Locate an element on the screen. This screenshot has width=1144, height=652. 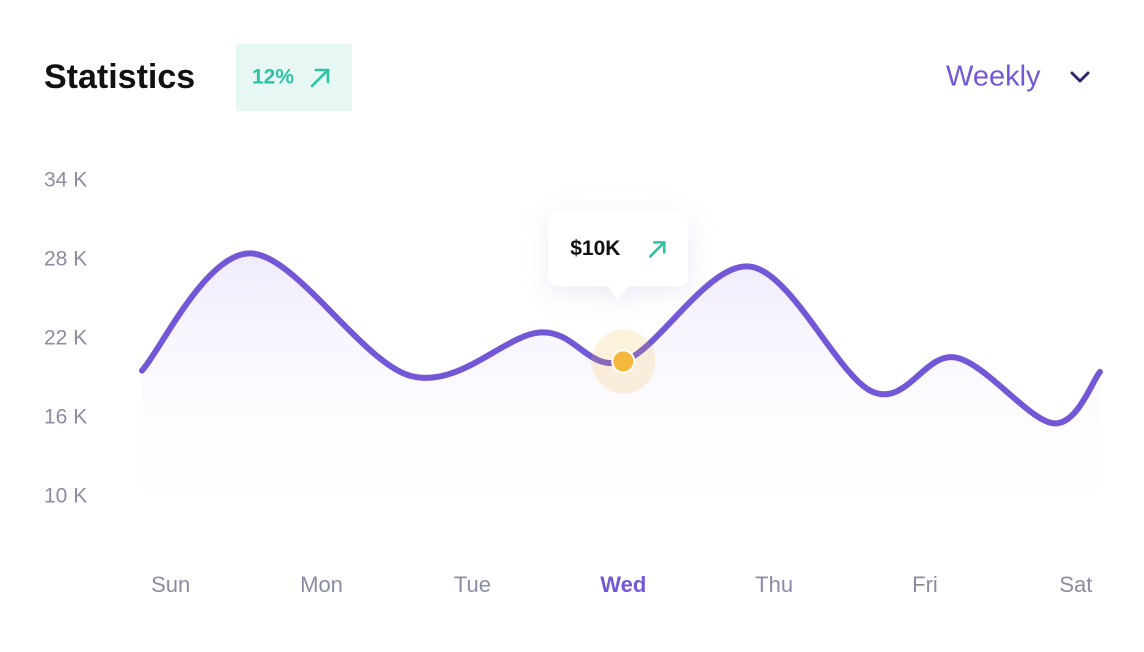
highlight-point is located at coordinates (623, 361).